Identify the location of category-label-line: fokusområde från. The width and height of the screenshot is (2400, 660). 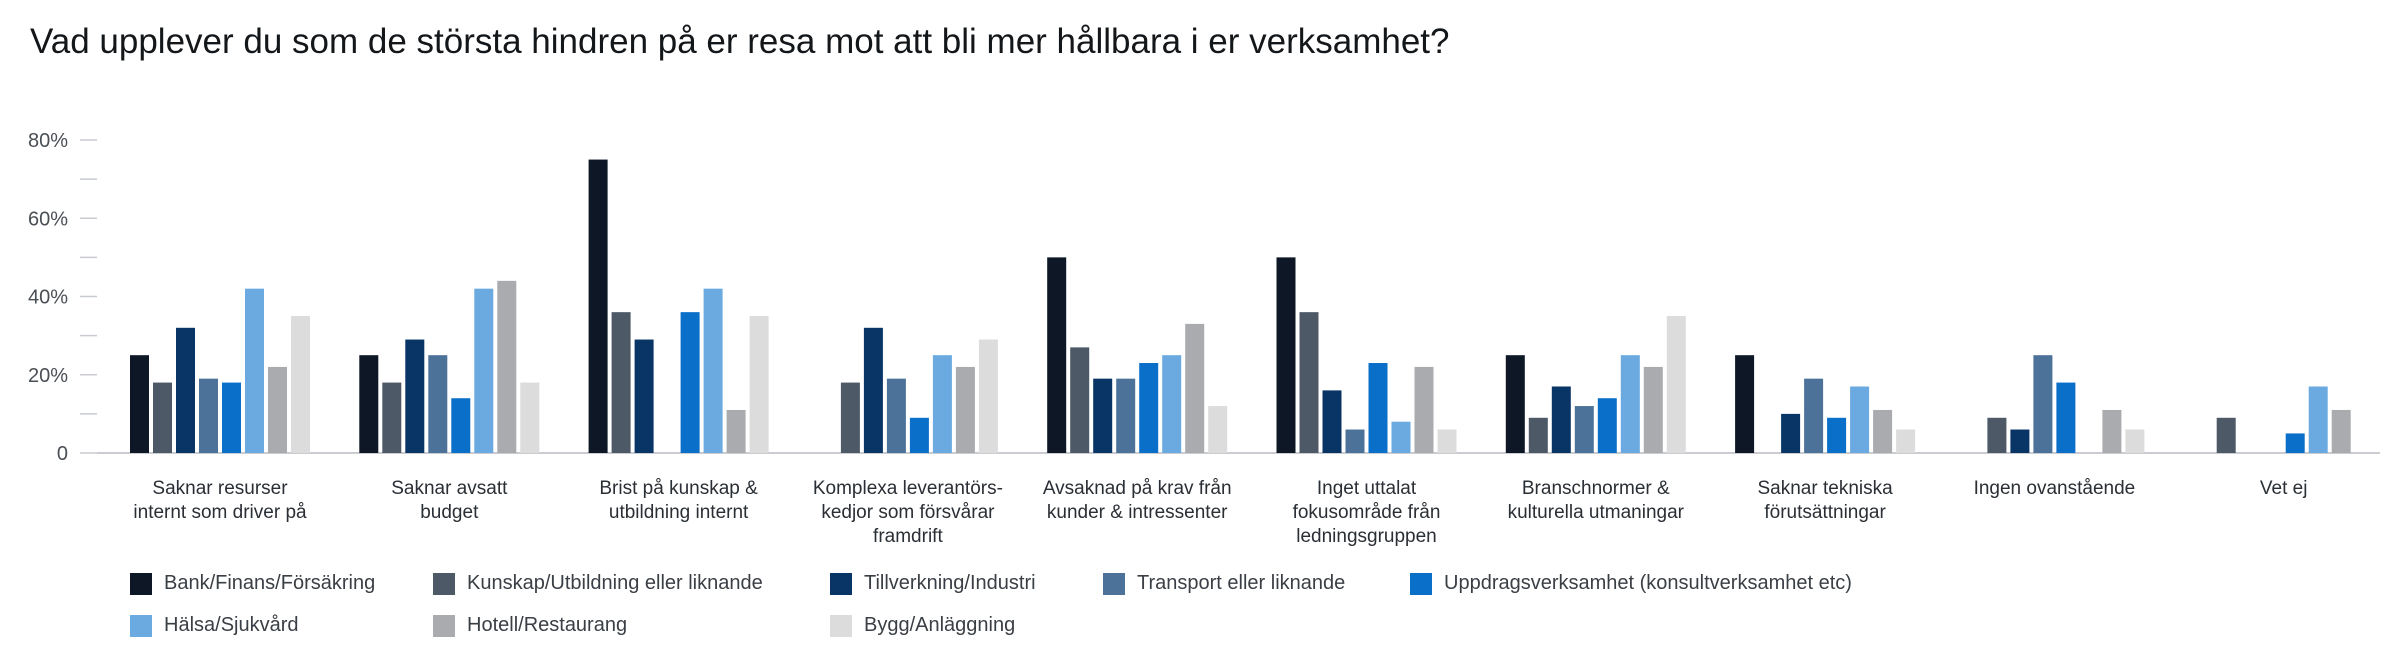
(1367, 512).